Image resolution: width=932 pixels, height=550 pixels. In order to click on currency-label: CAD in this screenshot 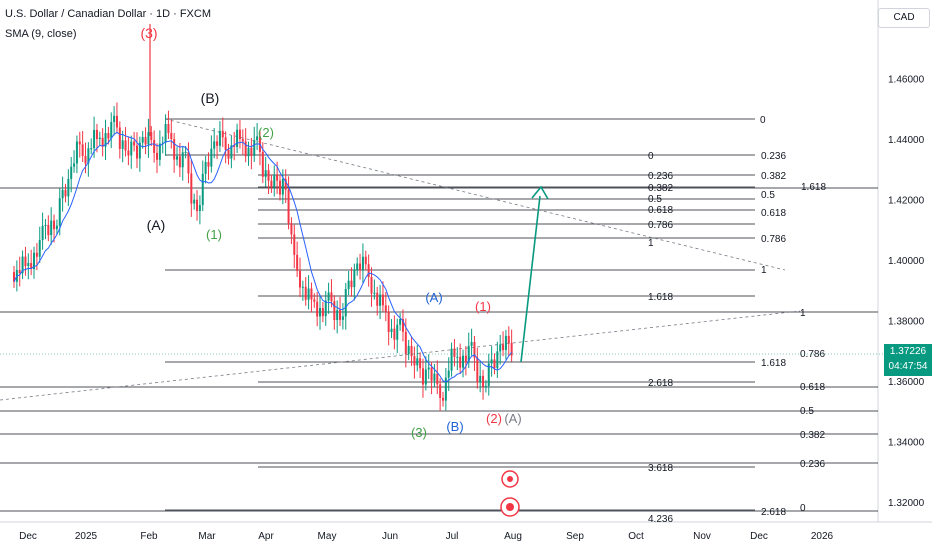, I will do `click(904, 18)`.